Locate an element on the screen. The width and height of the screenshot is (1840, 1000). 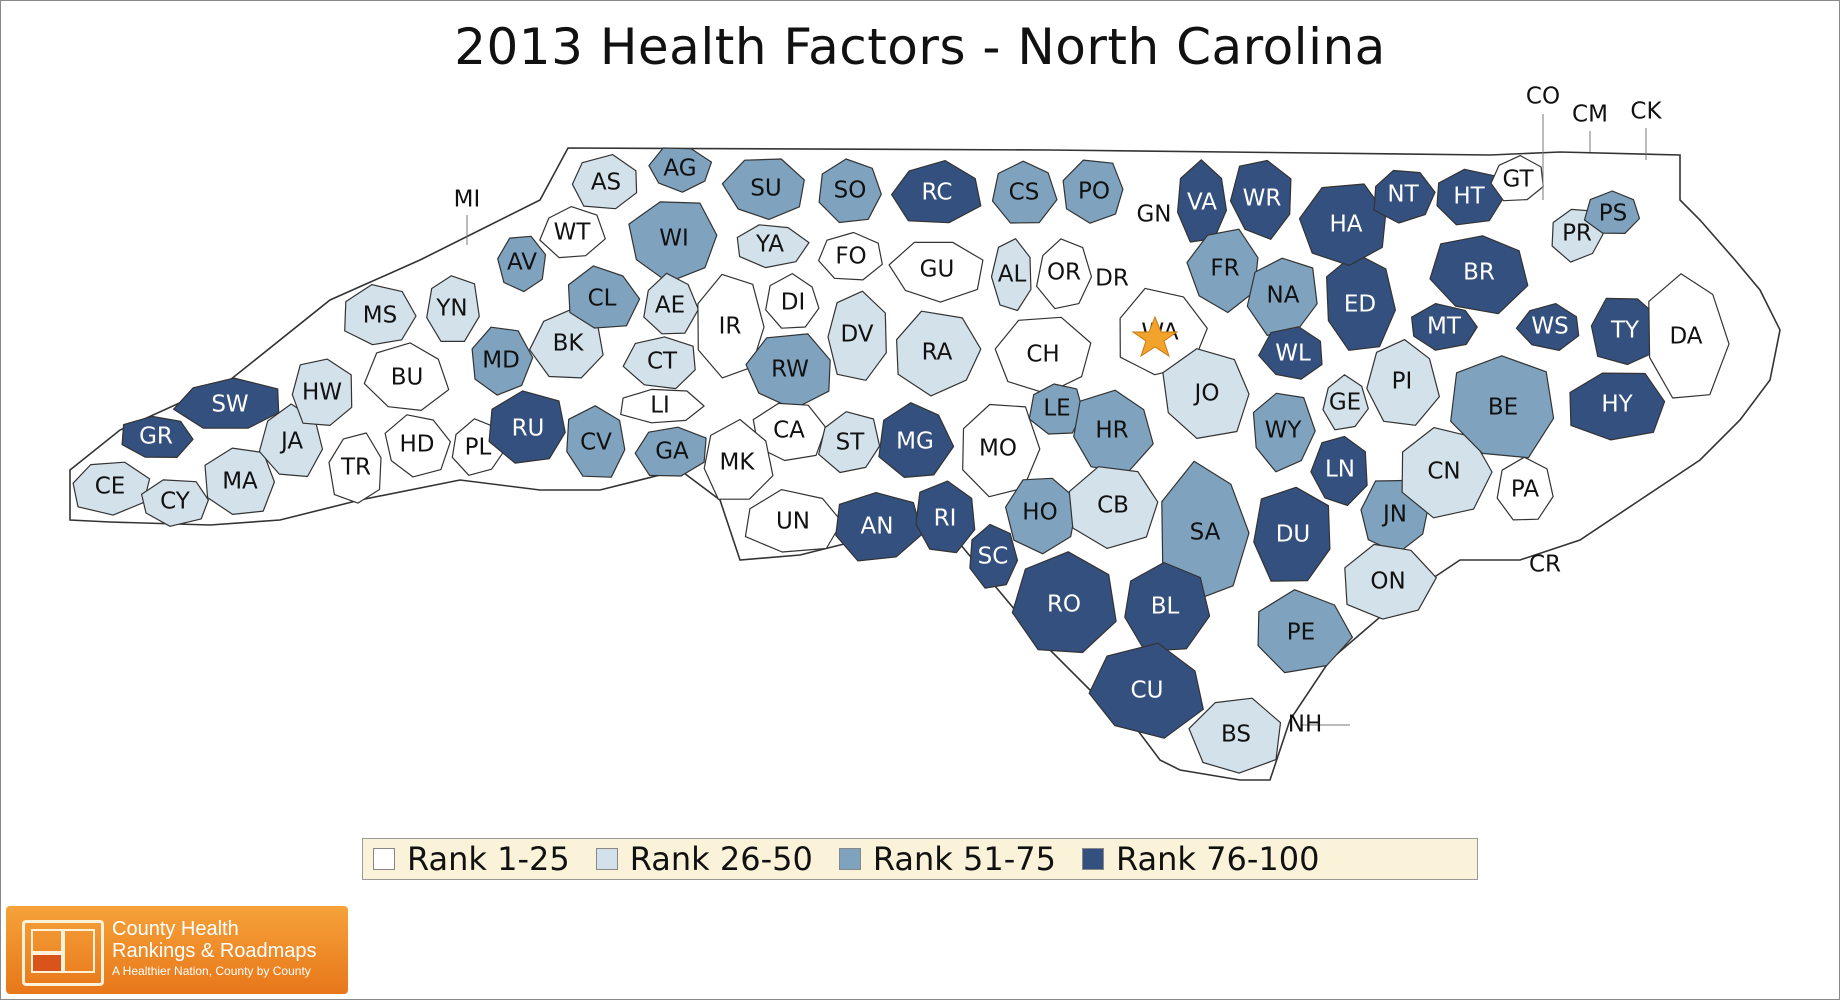
county-di is located at coordinates (792, 301).